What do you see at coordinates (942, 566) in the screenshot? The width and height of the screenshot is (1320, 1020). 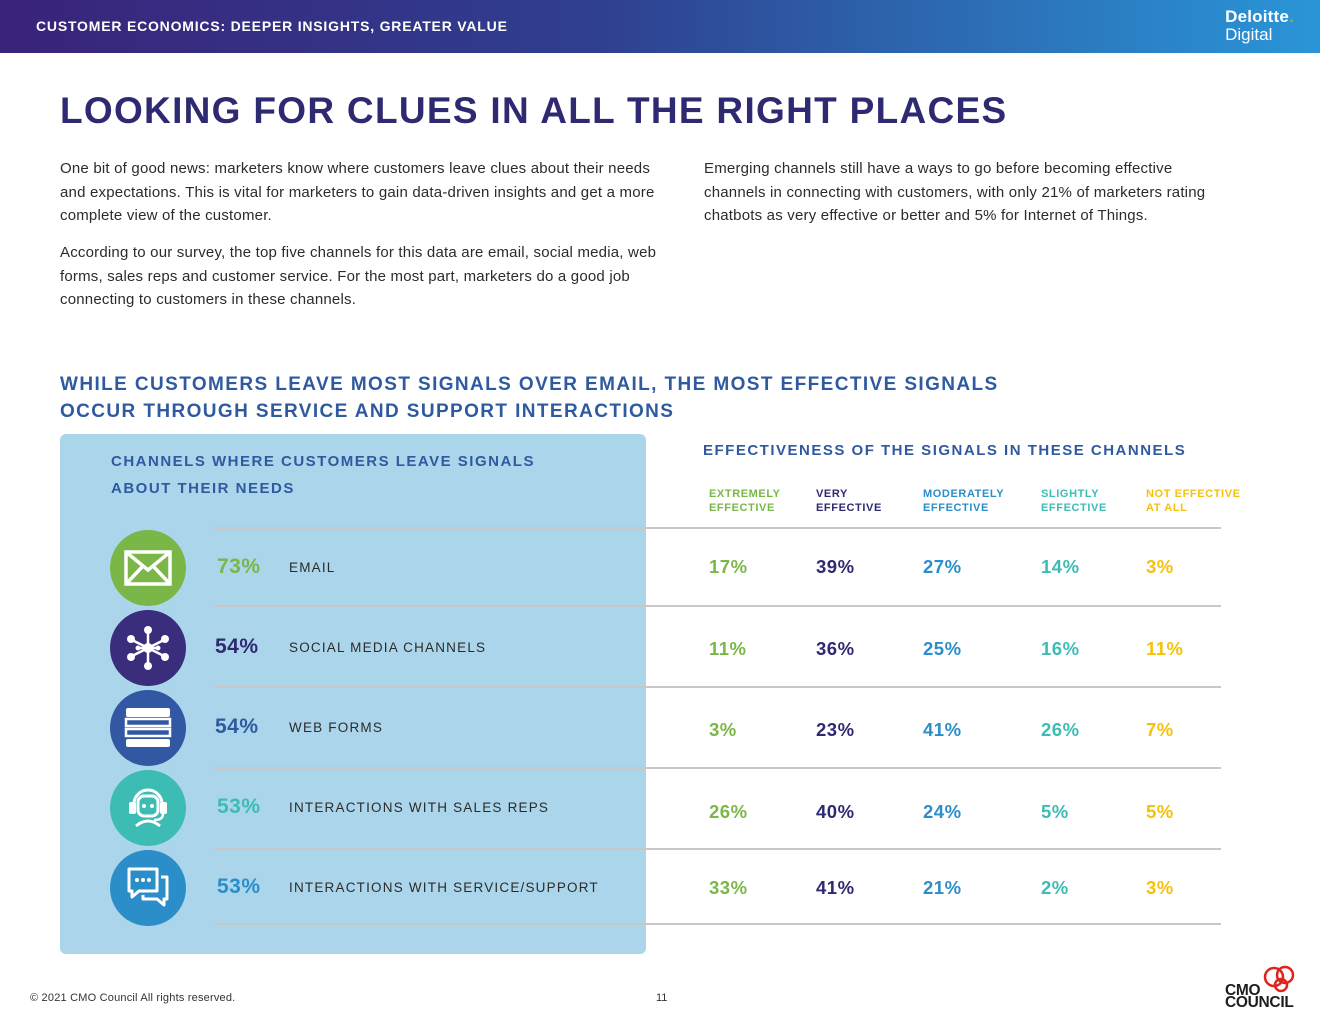 I see `value-moderately: 27%` at bounding box center [942, 566].